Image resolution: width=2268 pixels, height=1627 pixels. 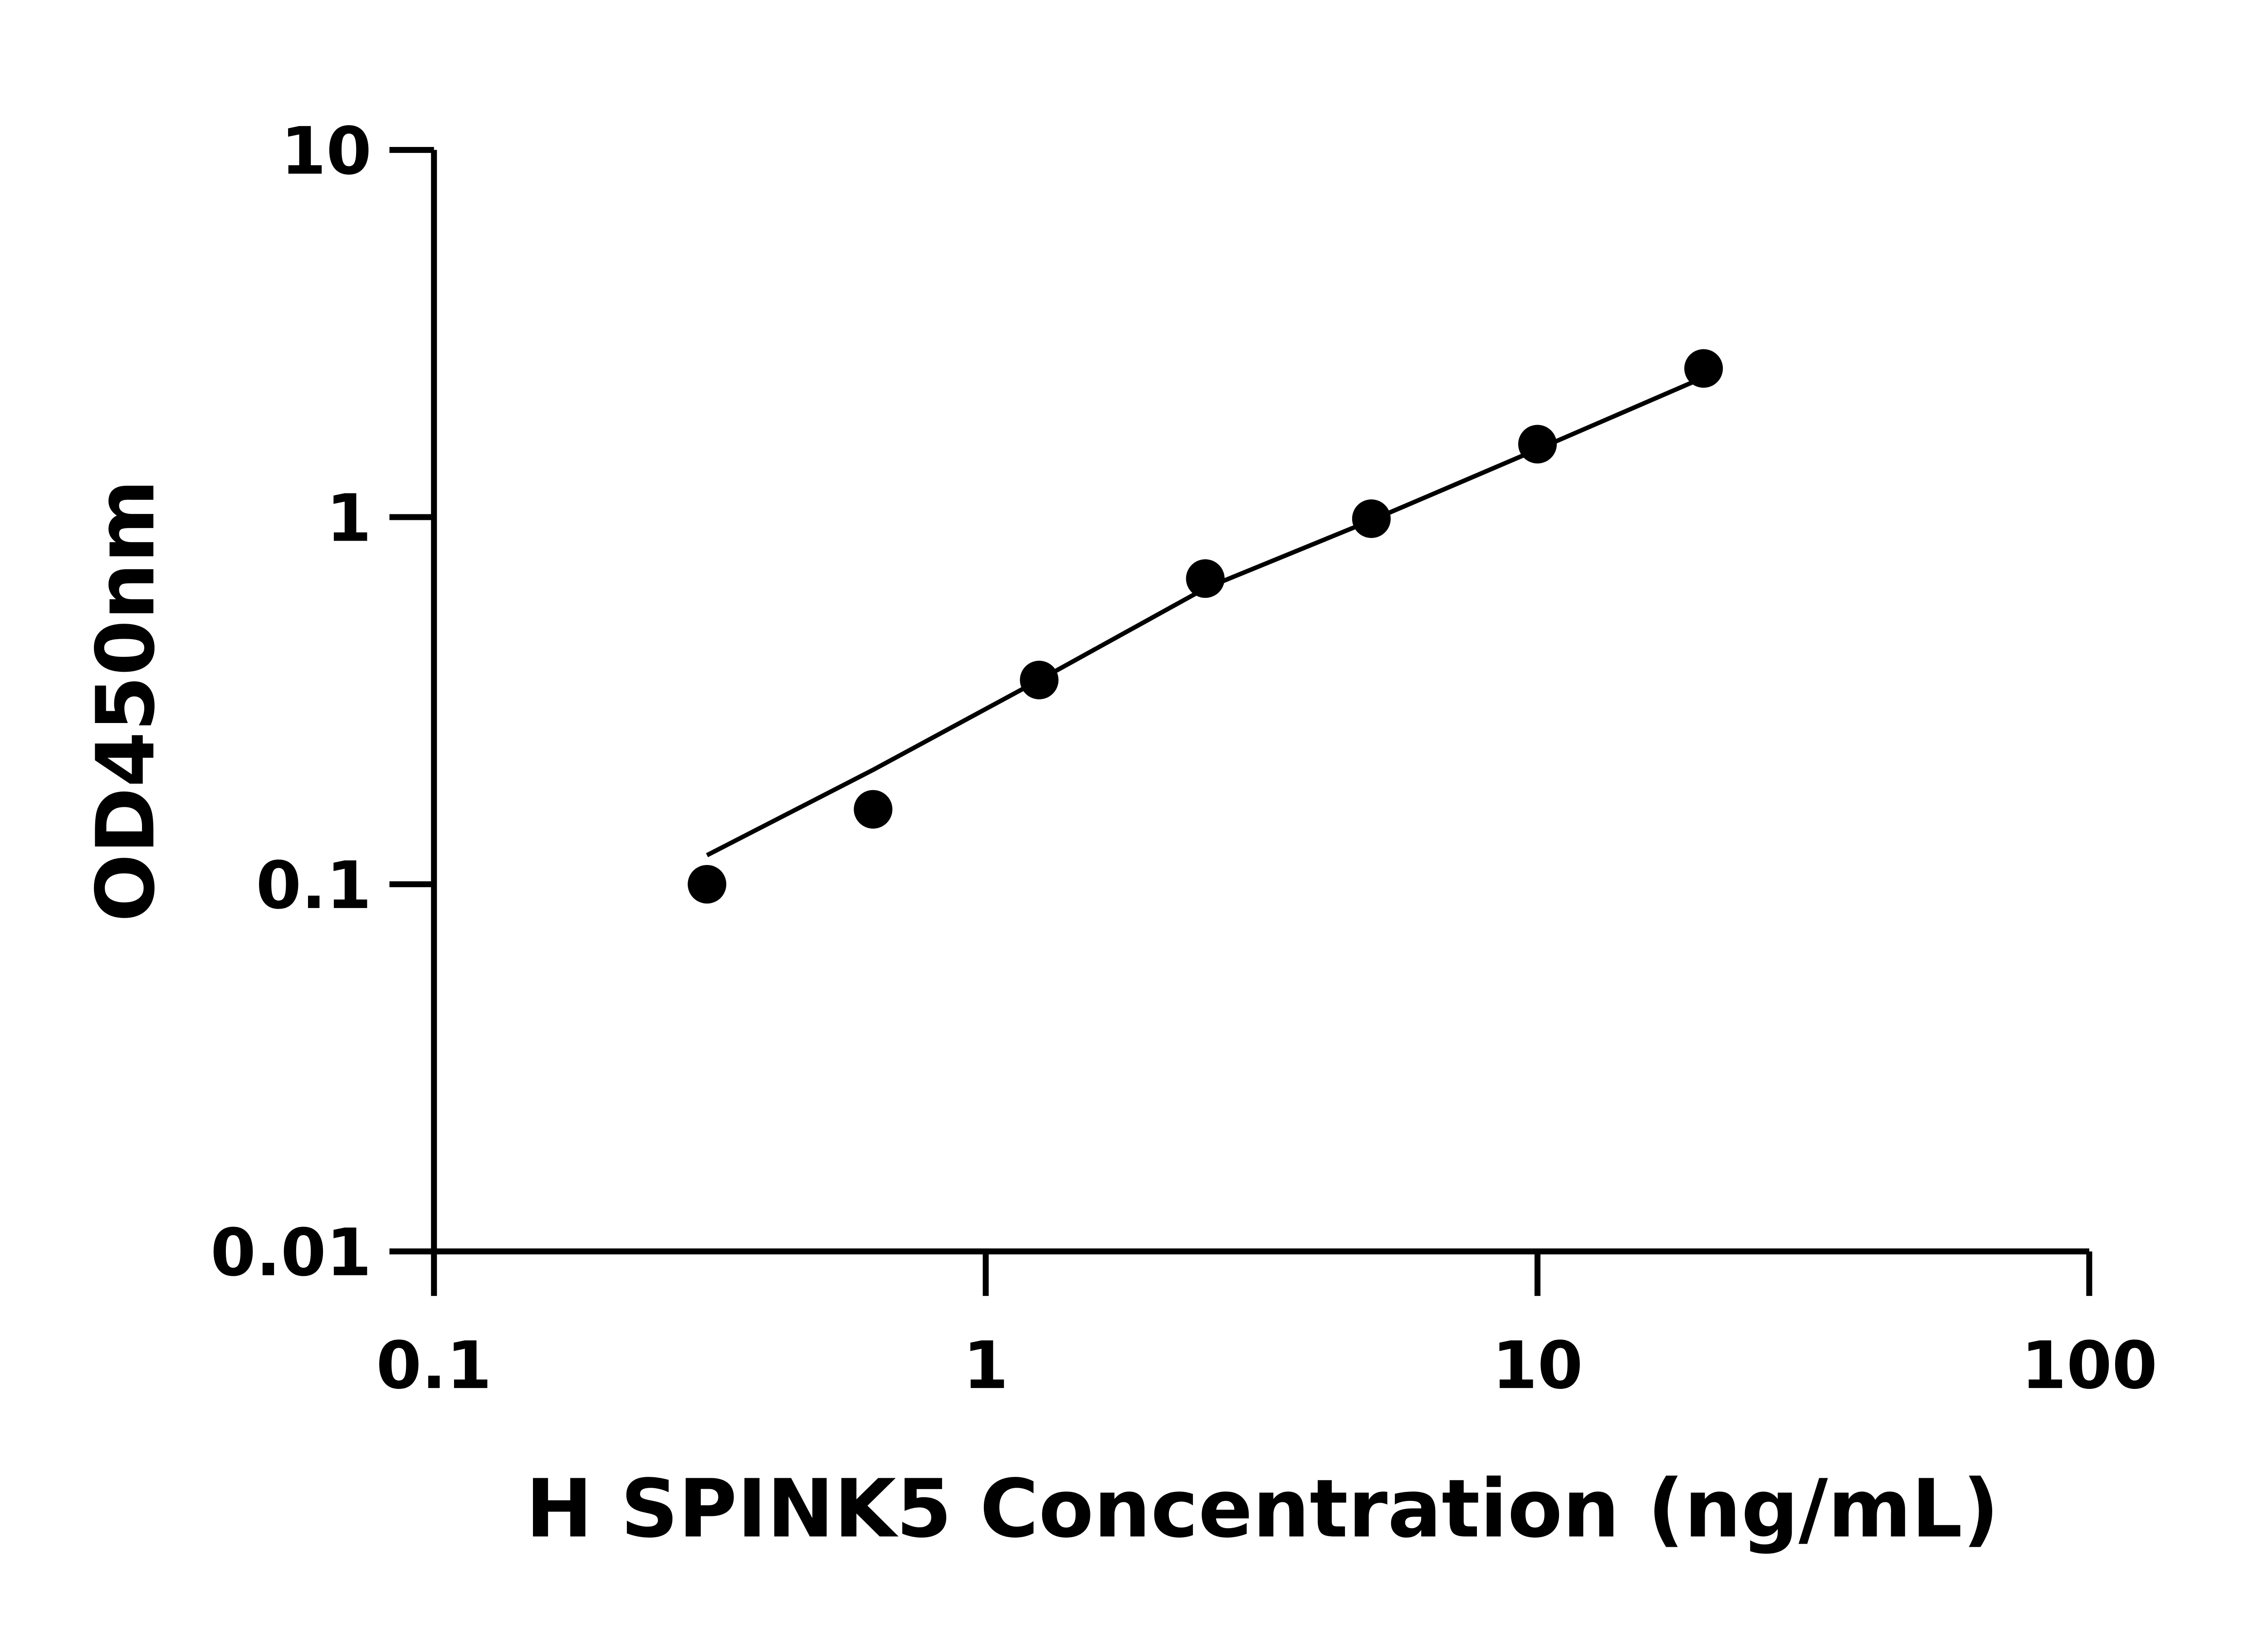 What do you see at coordinates (1263, 1508) in the screenshot?
I see `x-axis-title: H SPINK5 Concentration (ng/mL)` at bounding box center [1263, 1508].